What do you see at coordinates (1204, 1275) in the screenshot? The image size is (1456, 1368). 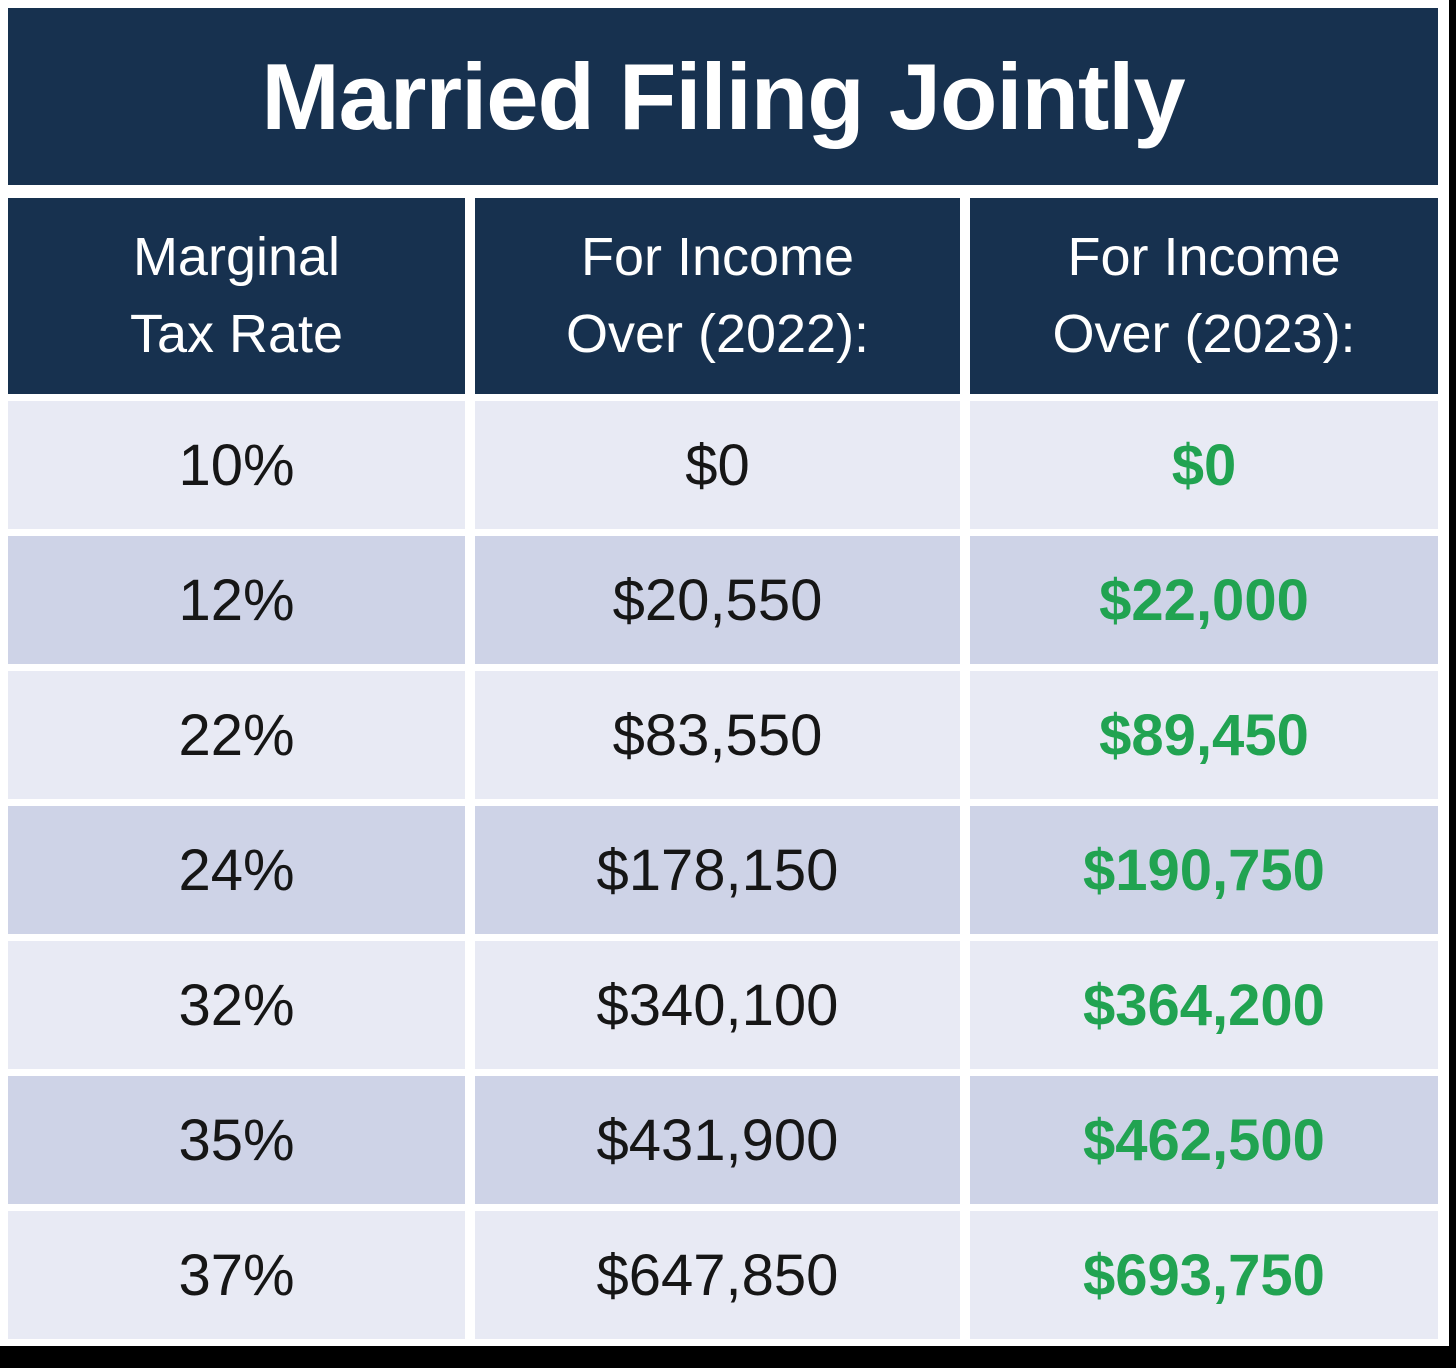 I see `cell-income-2023: $693,750` at bounding box center [1204, 1275].